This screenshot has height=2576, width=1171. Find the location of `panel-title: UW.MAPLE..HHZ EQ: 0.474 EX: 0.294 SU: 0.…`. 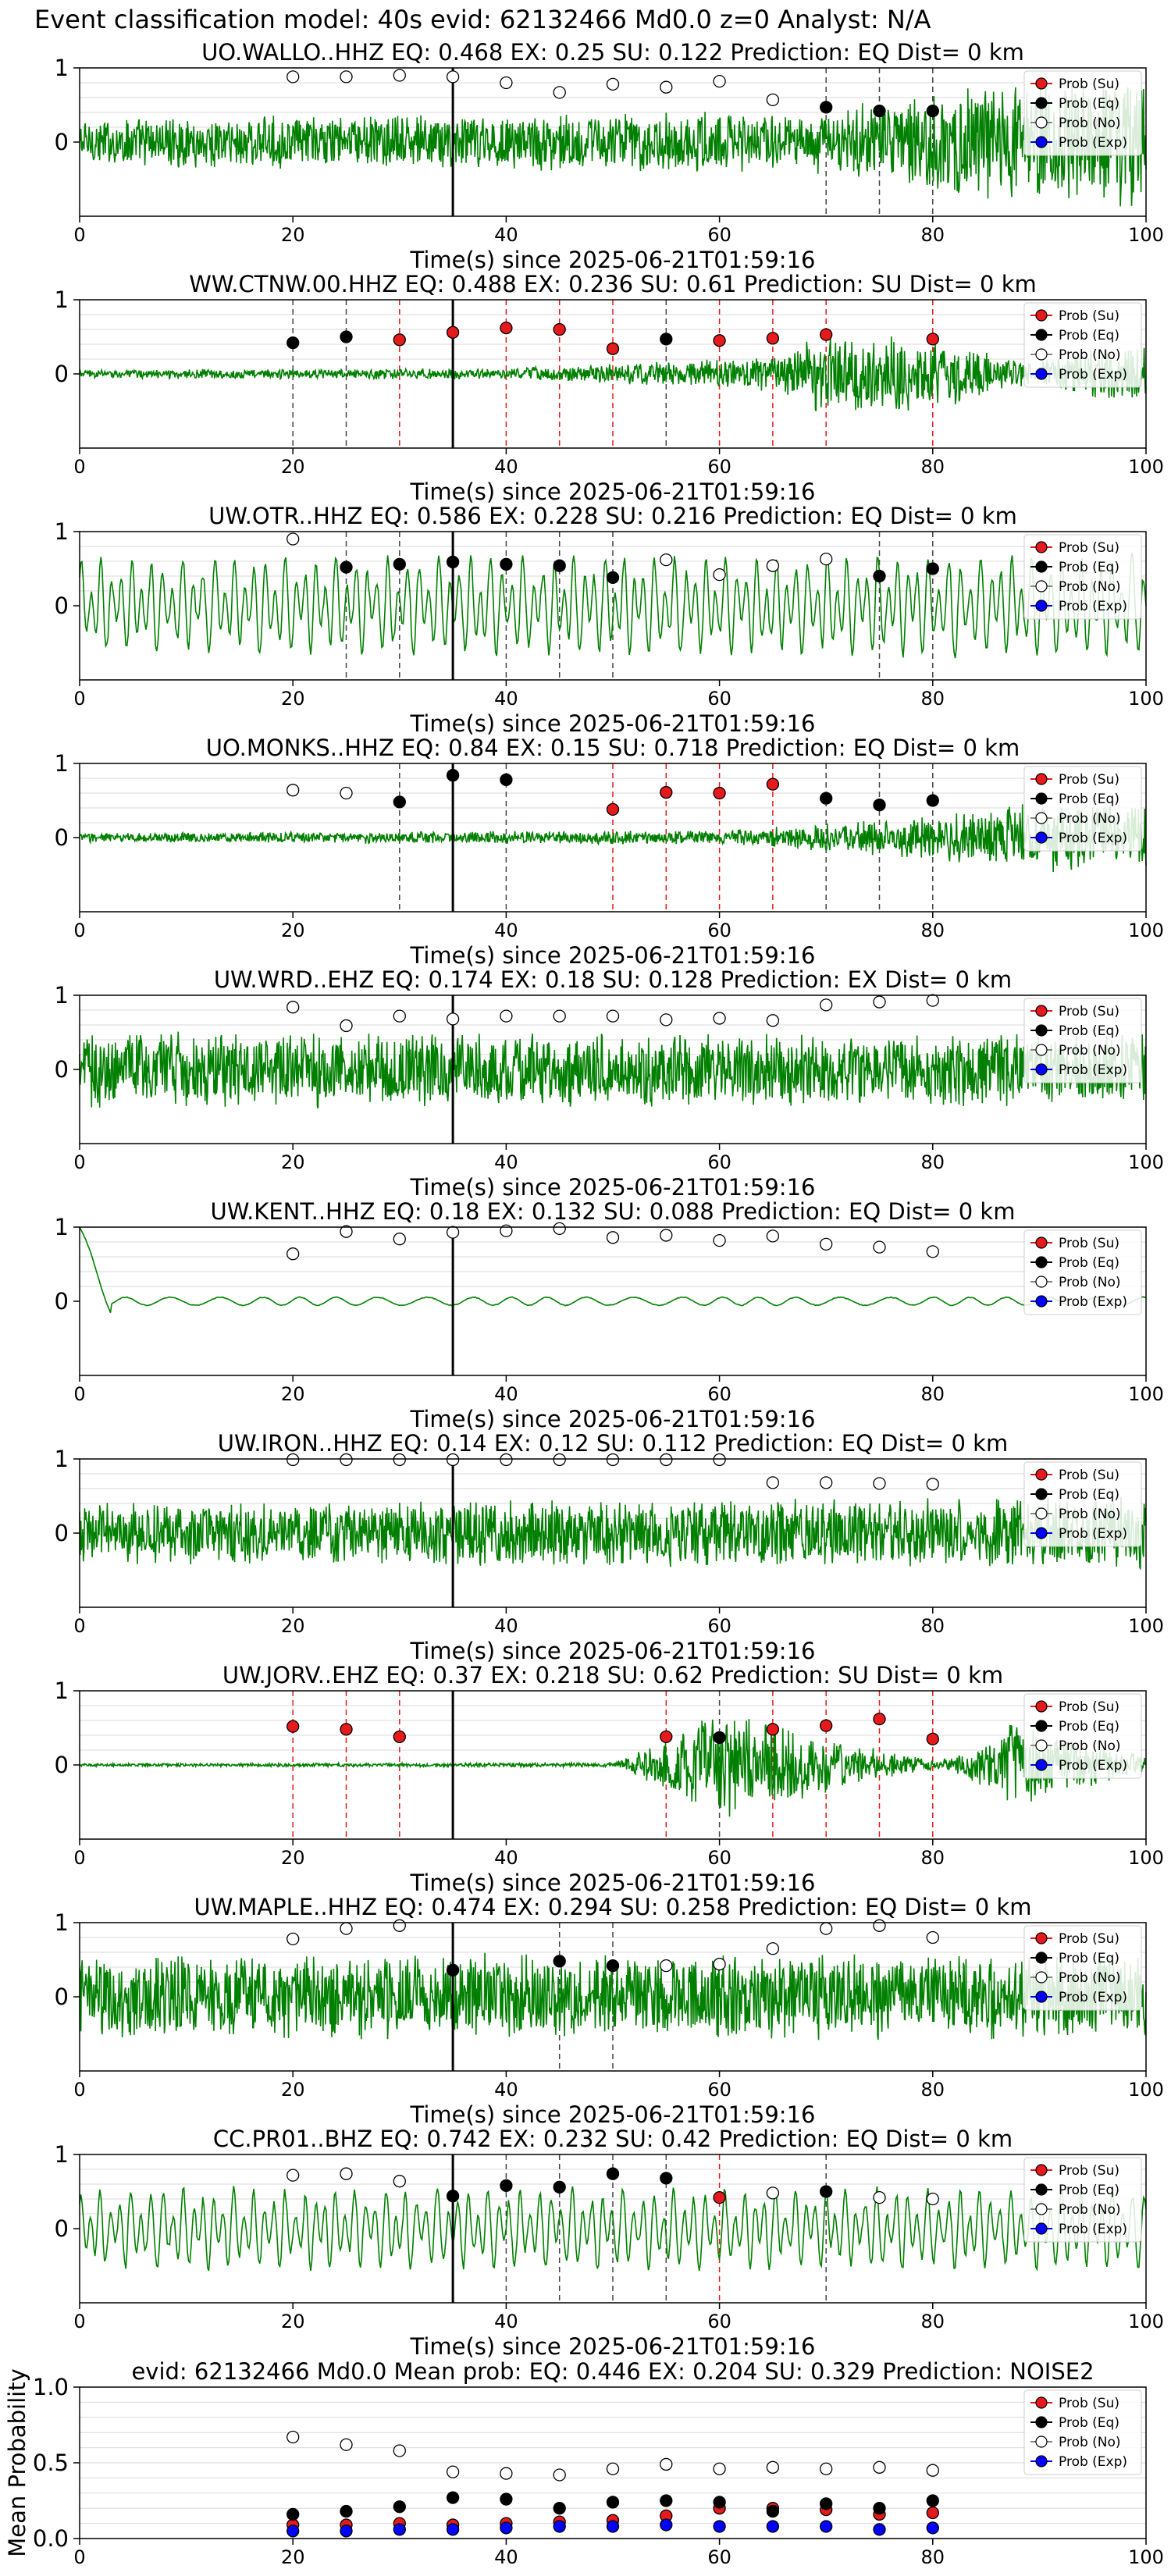

panel-title: UW.MAPLE..HHZ EQ: 0.474 EX: 0.294 SU: 0.… is located at coordinates (613, 1907).